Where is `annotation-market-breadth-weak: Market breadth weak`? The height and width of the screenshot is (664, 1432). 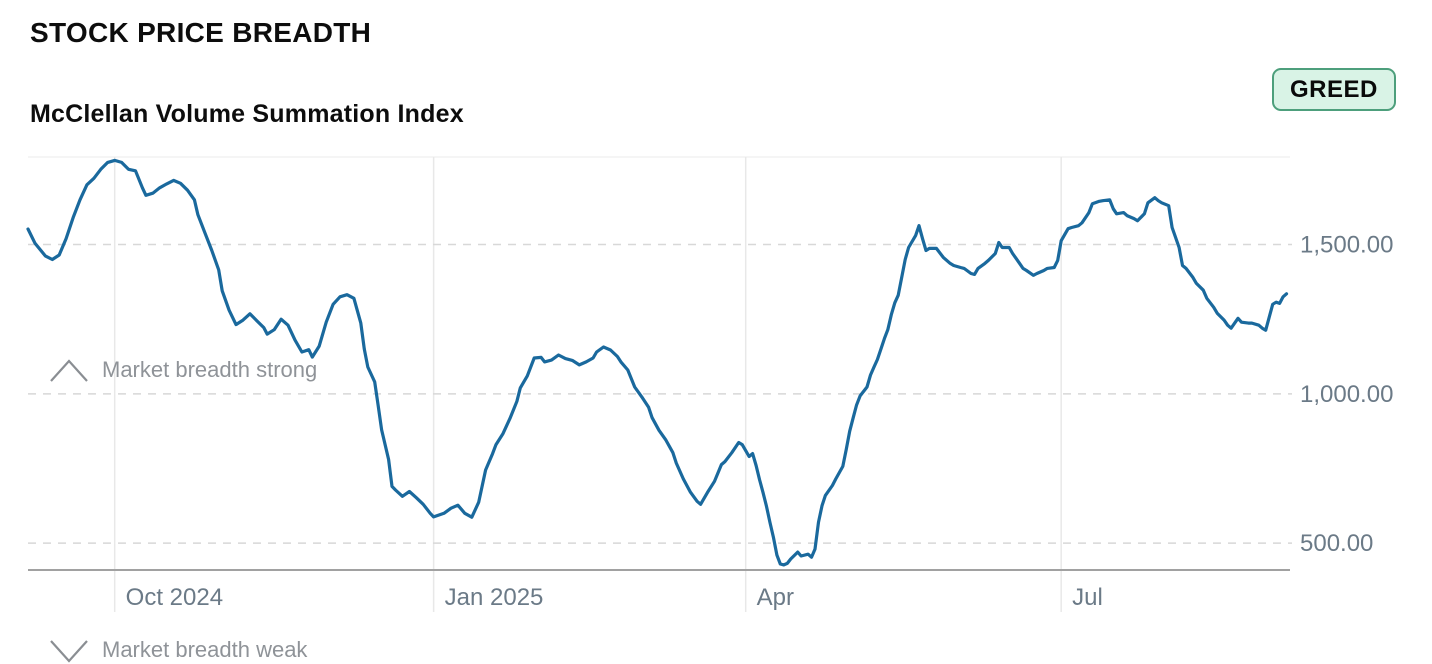
annotation-market-breadth-weak: Market breadth weak is located at coordinates (177, 650).